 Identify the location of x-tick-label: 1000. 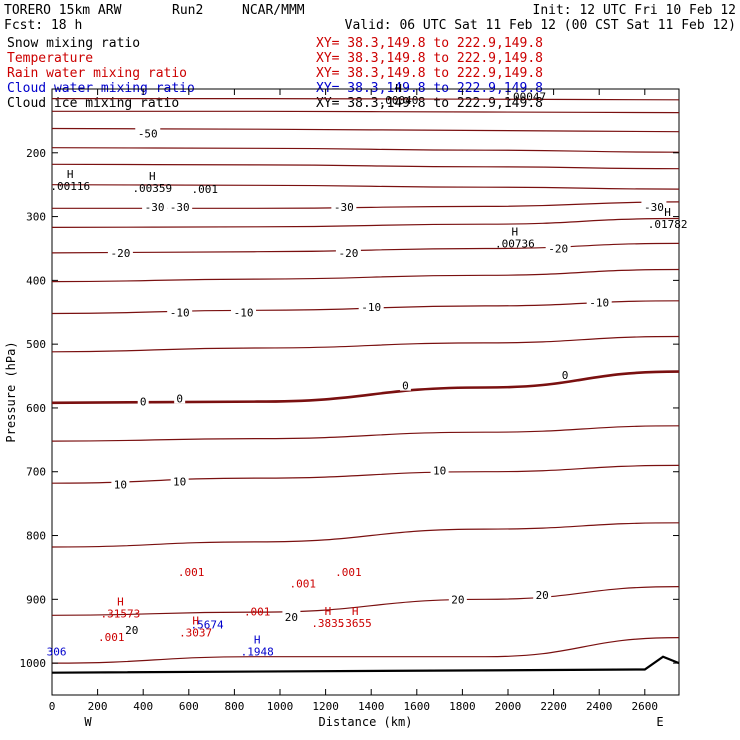
(280, 706).